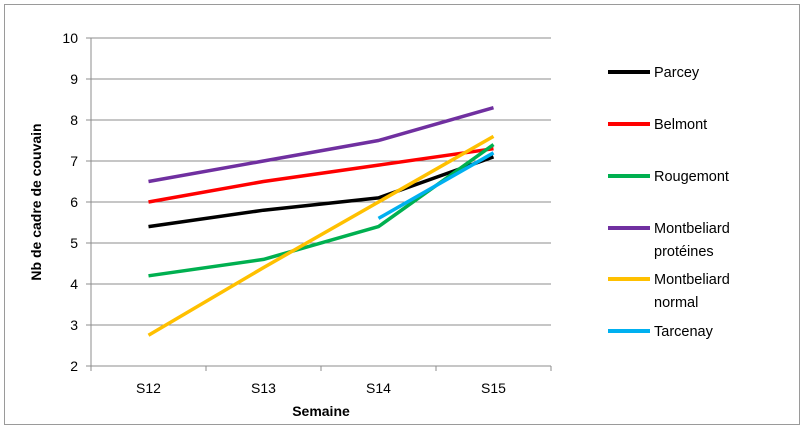  What do you see at coordinates (676, 303) in the screenshot?
I see `legend-label-montbeliard-normal: normal` at bounding box center [676, 303].